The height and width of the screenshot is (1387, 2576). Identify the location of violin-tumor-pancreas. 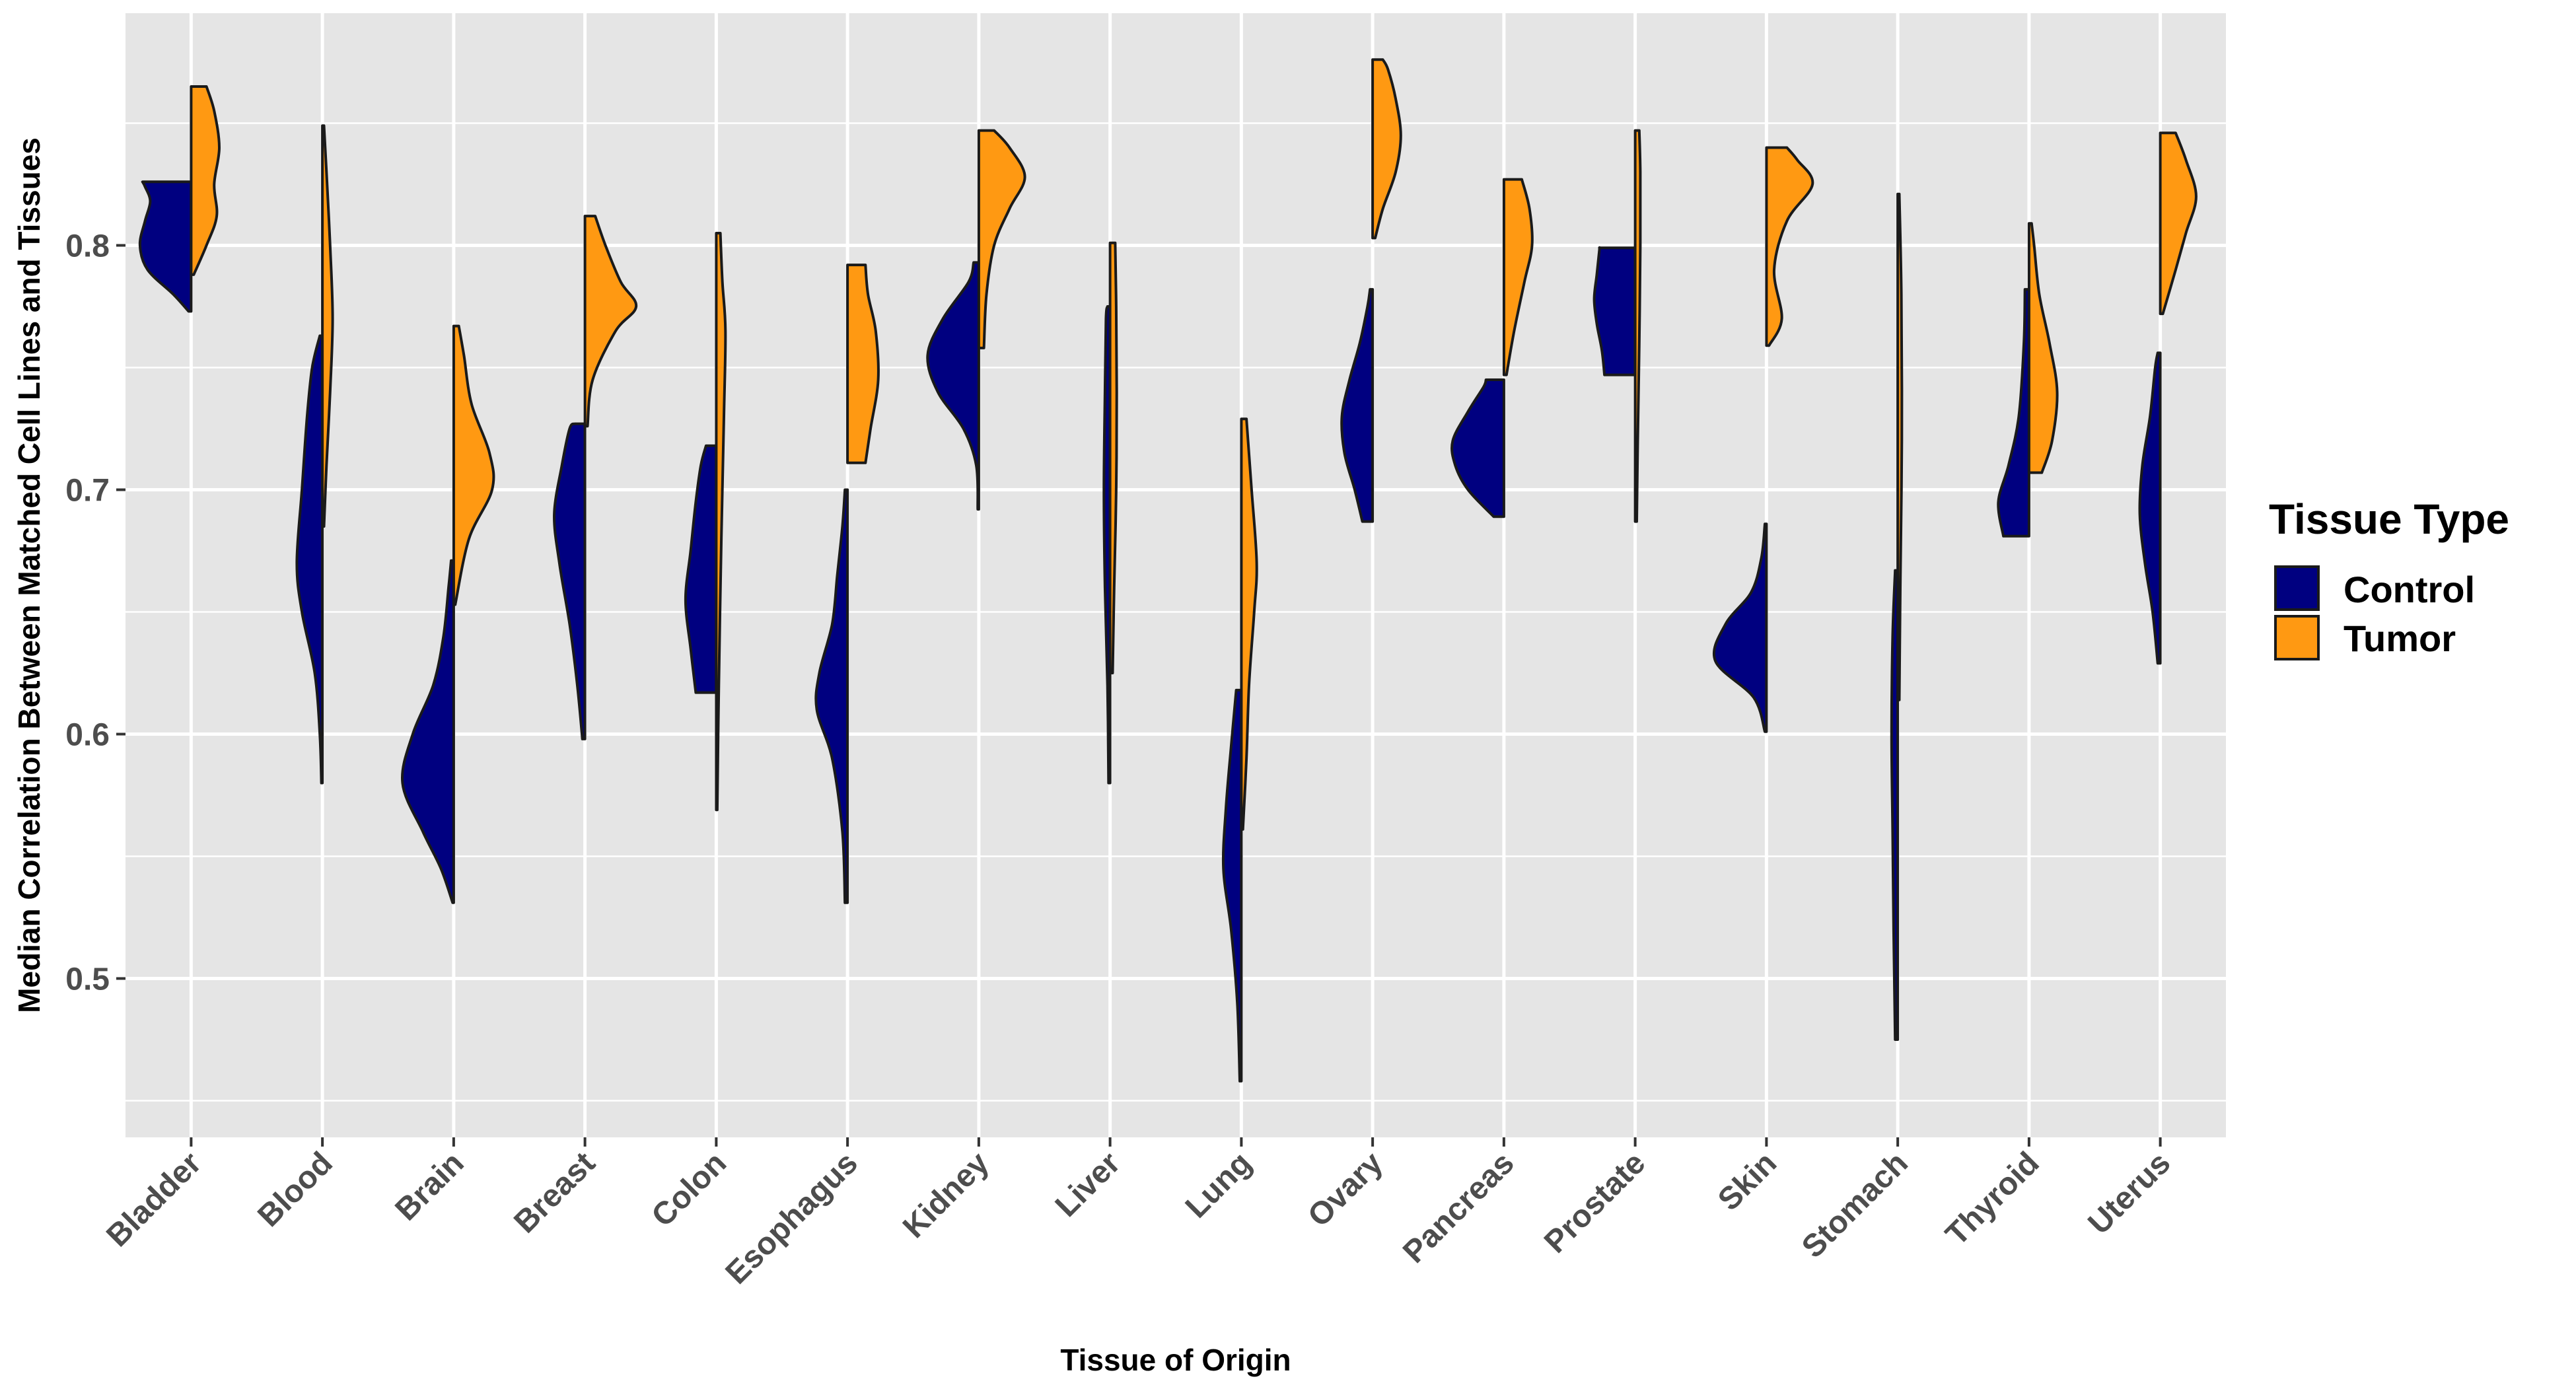
(1518, 277).